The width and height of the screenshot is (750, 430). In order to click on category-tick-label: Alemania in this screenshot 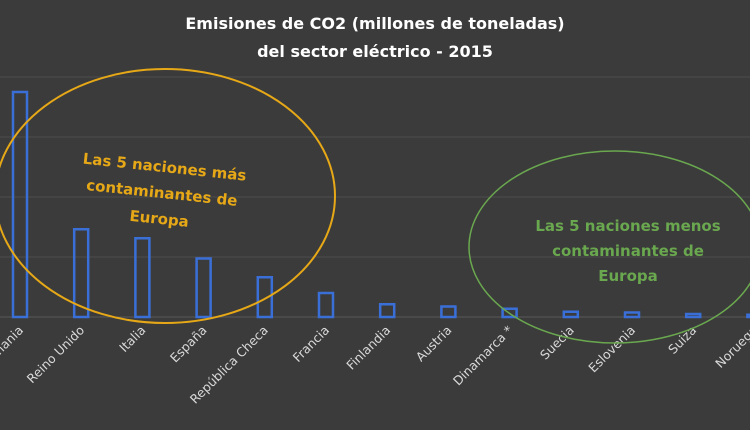, I will do `click(13, 349)`.